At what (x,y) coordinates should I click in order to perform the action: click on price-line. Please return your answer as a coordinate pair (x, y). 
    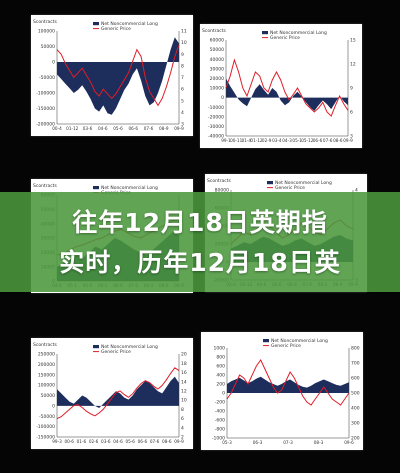
    Looking at the image, I should click on (287, 87).